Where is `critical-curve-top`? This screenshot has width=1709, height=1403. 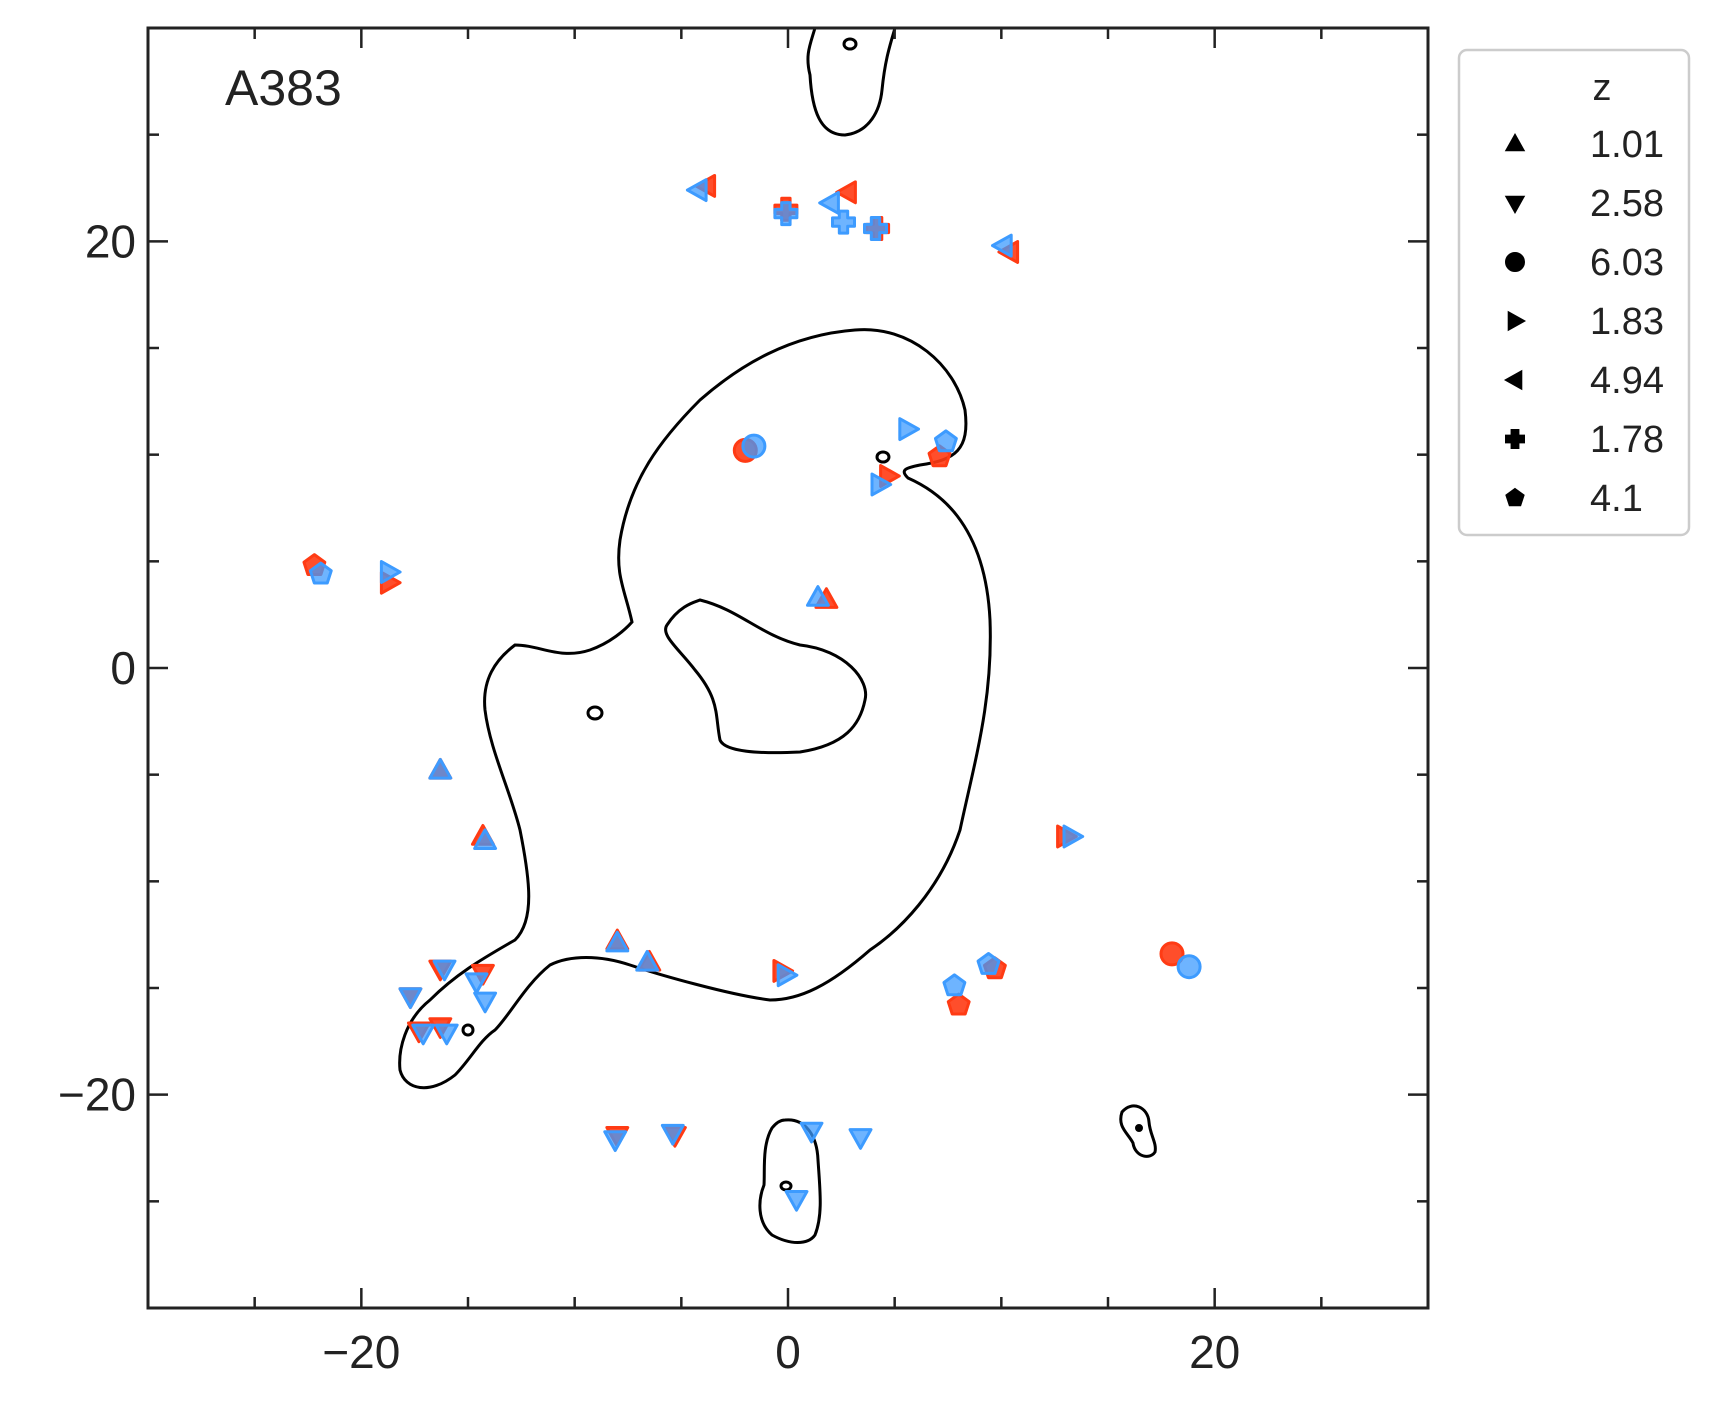 critical-curve-top is located at coordinates (852, 81).